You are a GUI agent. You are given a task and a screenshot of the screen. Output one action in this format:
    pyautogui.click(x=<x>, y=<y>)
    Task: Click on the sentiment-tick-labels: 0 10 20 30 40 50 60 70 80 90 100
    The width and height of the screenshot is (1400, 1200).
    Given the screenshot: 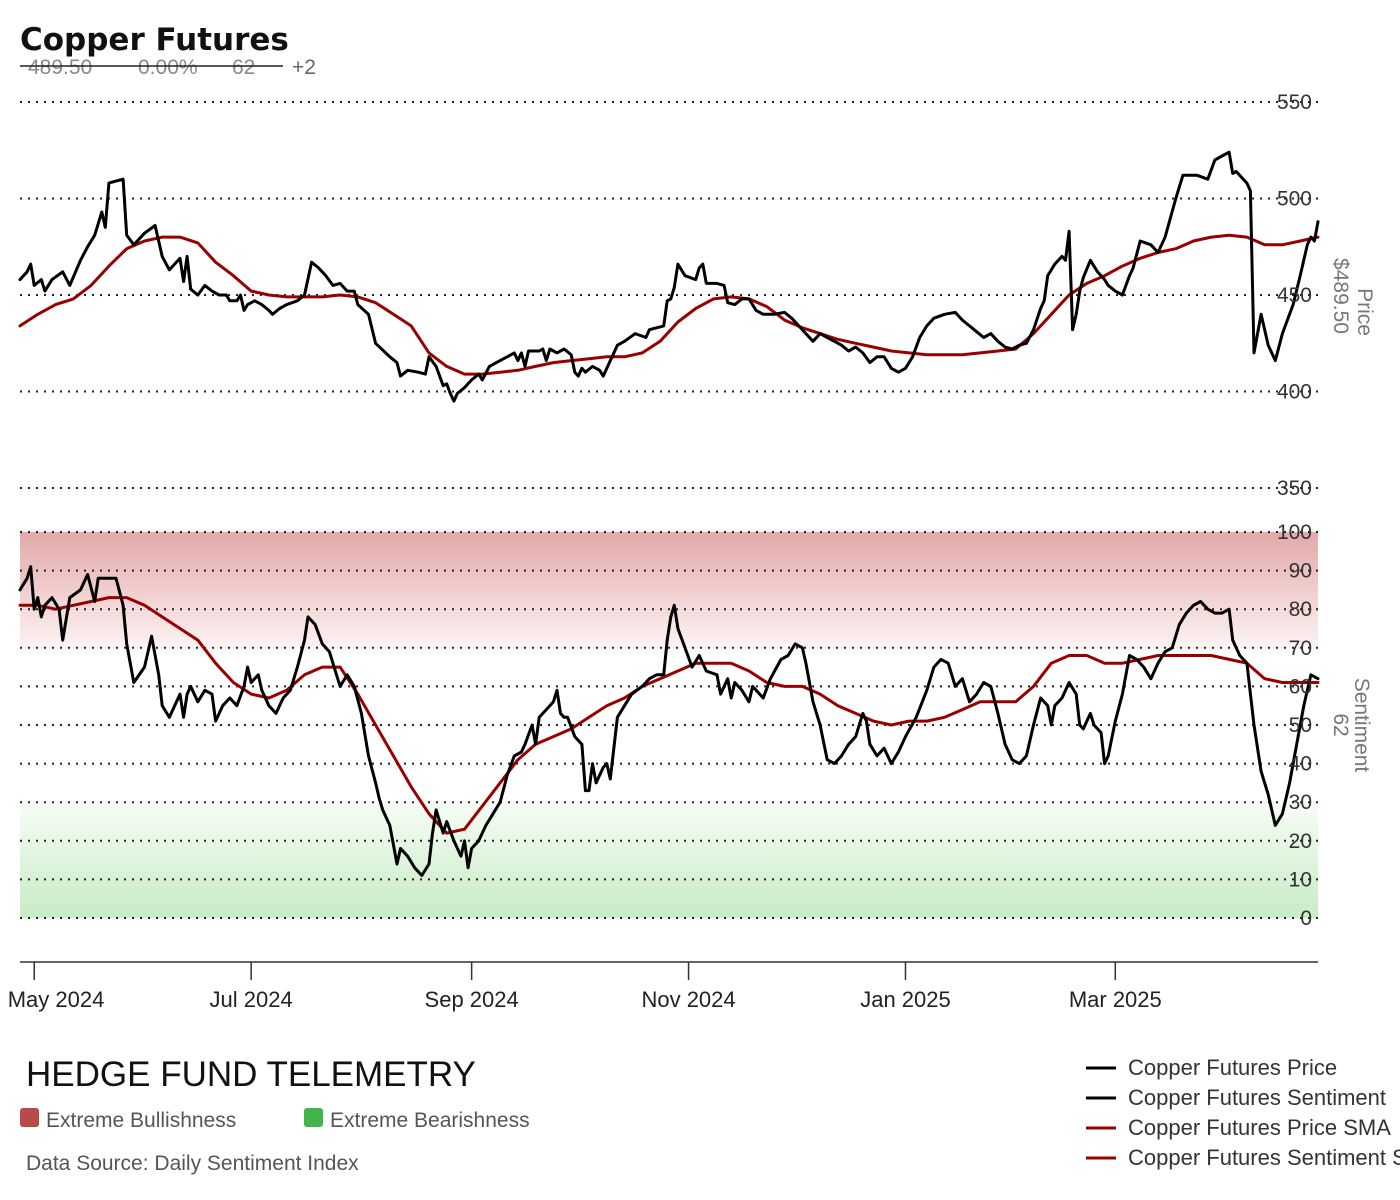 What is the action you would take?
    pyautogui.click(x=1294, y=725)
    